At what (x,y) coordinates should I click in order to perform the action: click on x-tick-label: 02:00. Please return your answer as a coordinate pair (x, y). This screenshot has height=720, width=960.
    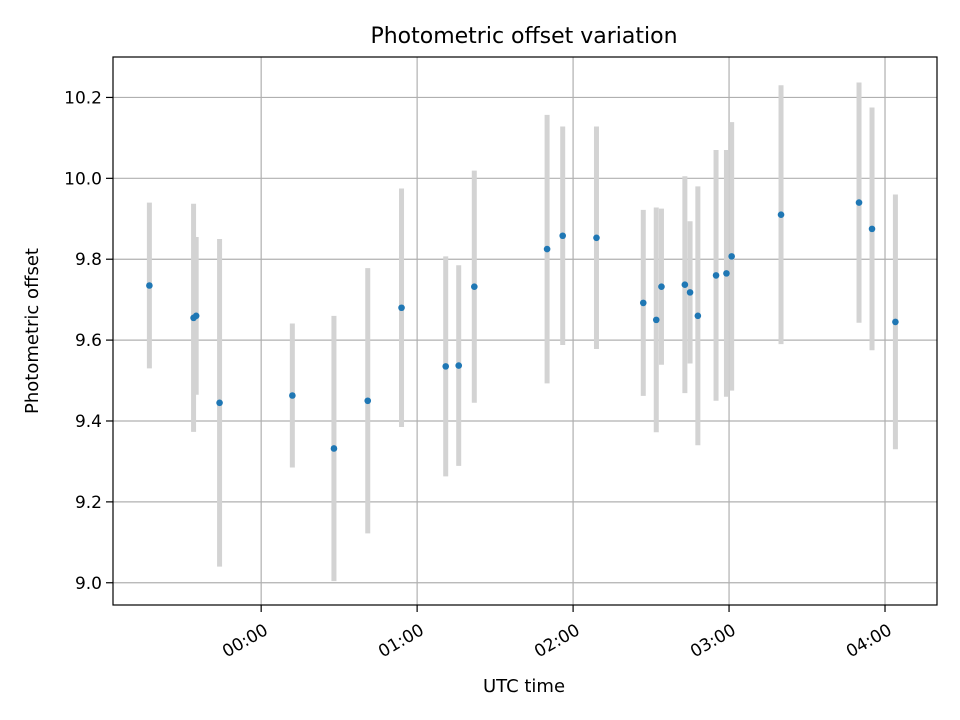
    Looking at the image, I should click on (557, 641).